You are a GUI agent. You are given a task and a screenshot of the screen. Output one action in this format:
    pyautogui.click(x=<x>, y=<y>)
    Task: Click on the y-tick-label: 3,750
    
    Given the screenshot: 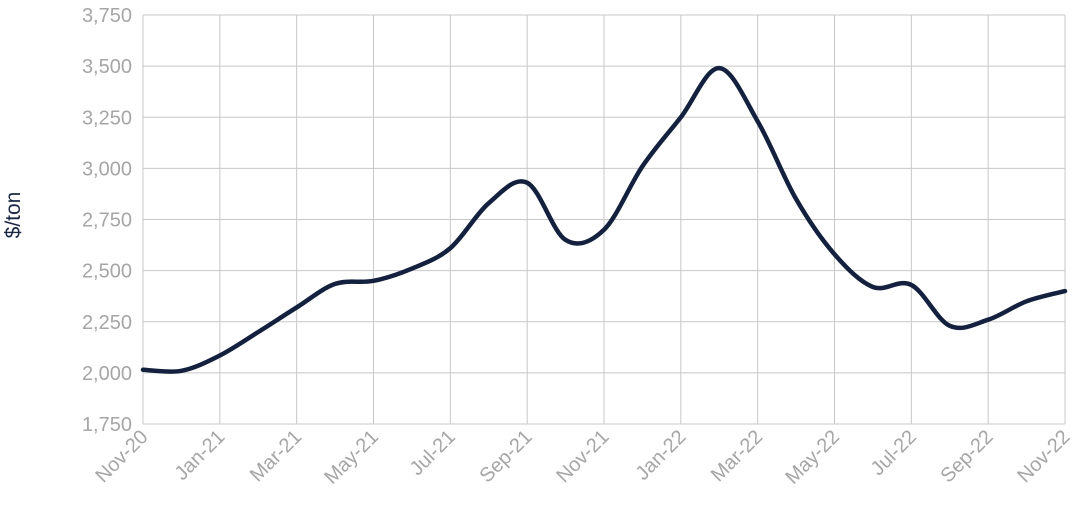 What is the action you would take?
    pyautogui.click(x=107, y=16)
    